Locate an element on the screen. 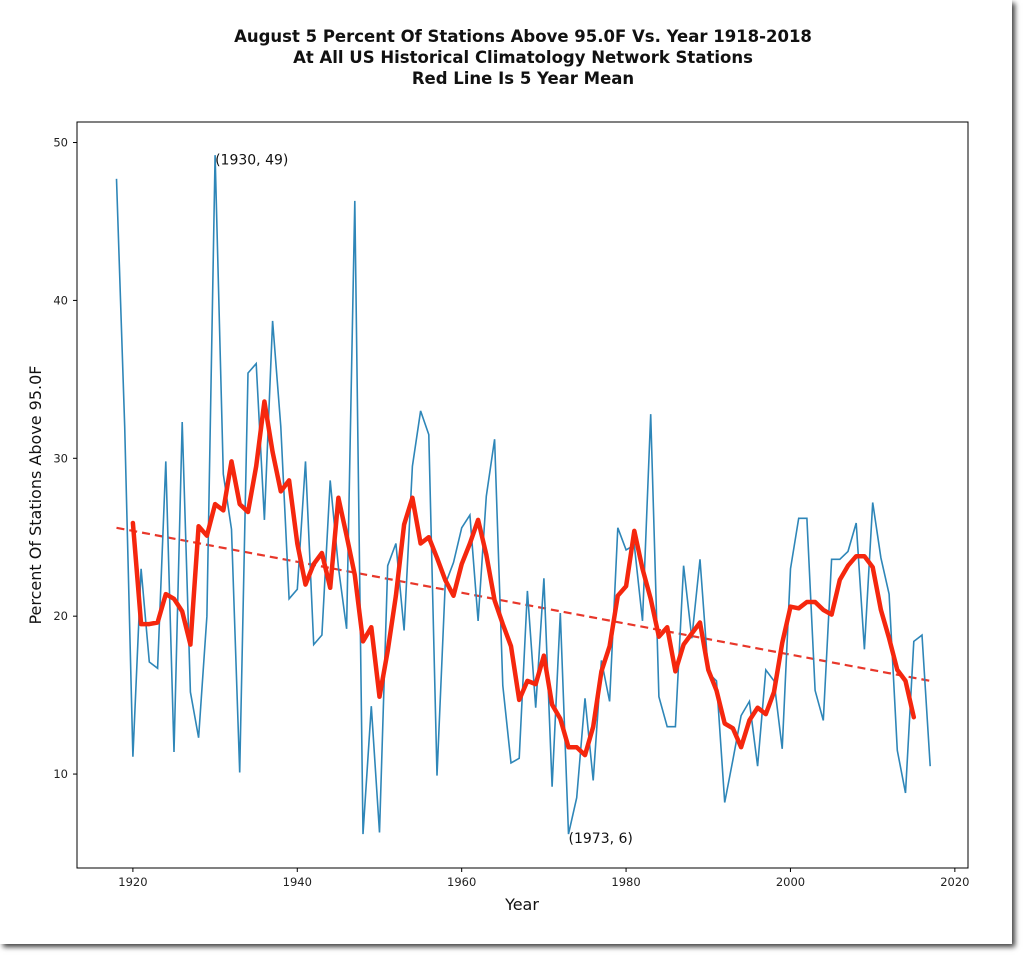 Image resolution: width=1024 pixels, height=958 pixels. chart-title-line-3: Red Line Is 5 Year Mean is located at coordinates (523, 78).